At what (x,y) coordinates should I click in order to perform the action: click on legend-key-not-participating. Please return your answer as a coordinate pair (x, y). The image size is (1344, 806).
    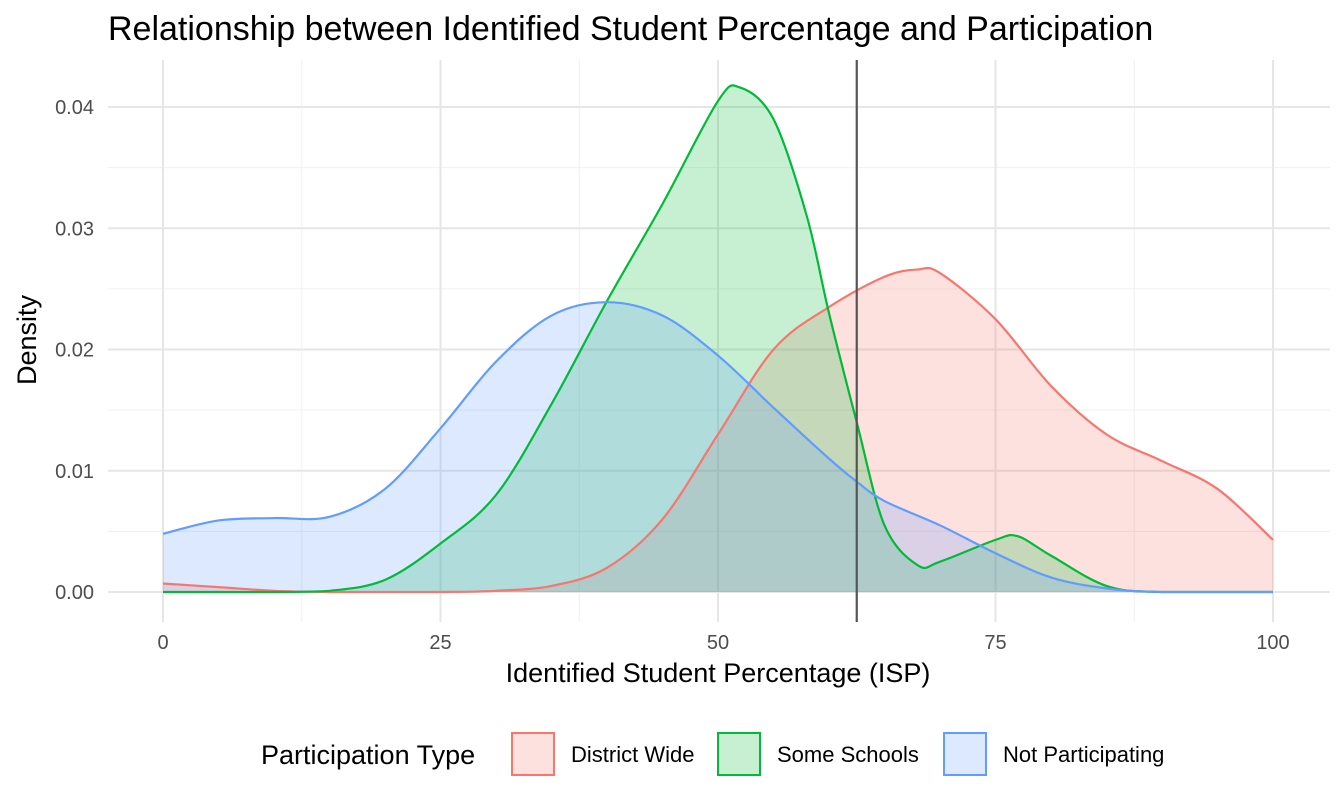
    Looking at the image, I should click on (965, 754).